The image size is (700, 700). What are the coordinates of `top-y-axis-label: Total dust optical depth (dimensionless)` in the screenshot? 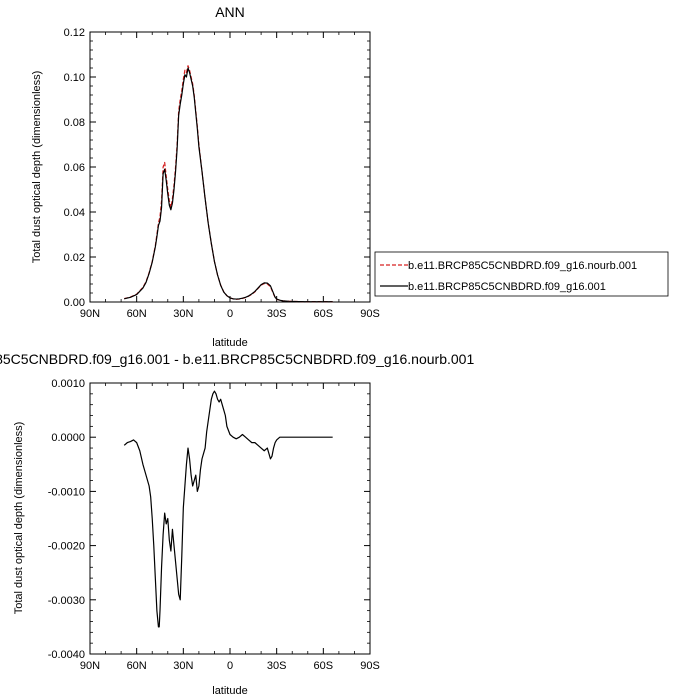 It's located at (37, 167).